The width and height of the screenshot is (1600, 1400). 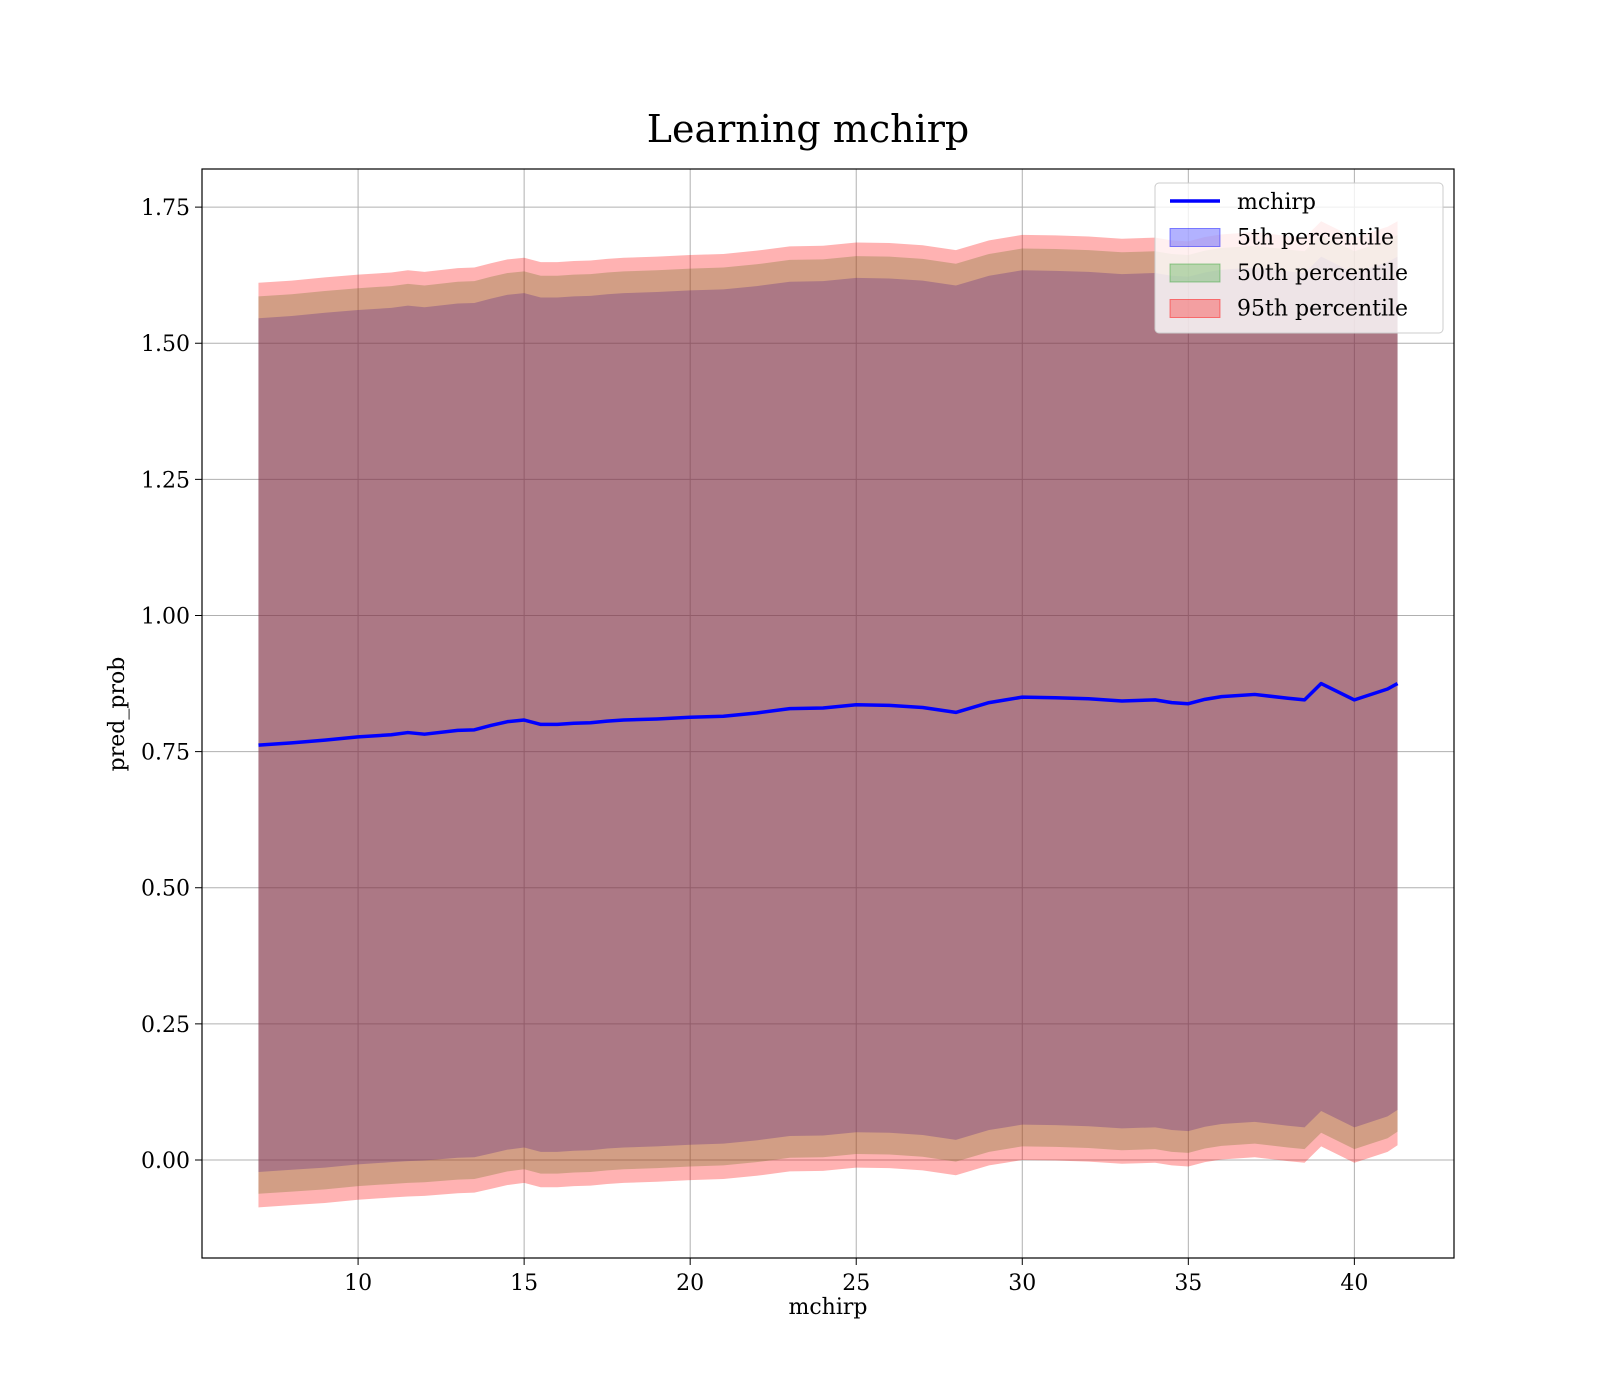 I want to click on y-tick-label: 0.00, so click(x=165, y=1161).